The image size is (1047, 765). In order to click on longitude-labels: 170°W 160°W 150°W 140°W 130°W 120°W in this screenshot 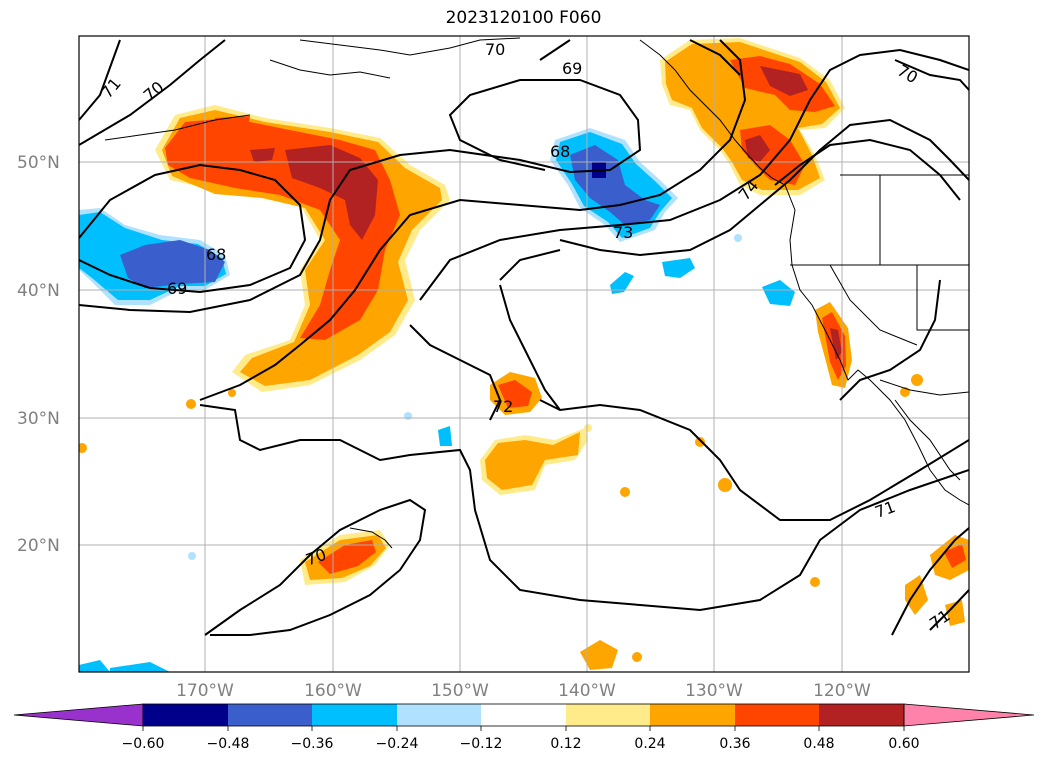, I will do `click(523, 691)`.